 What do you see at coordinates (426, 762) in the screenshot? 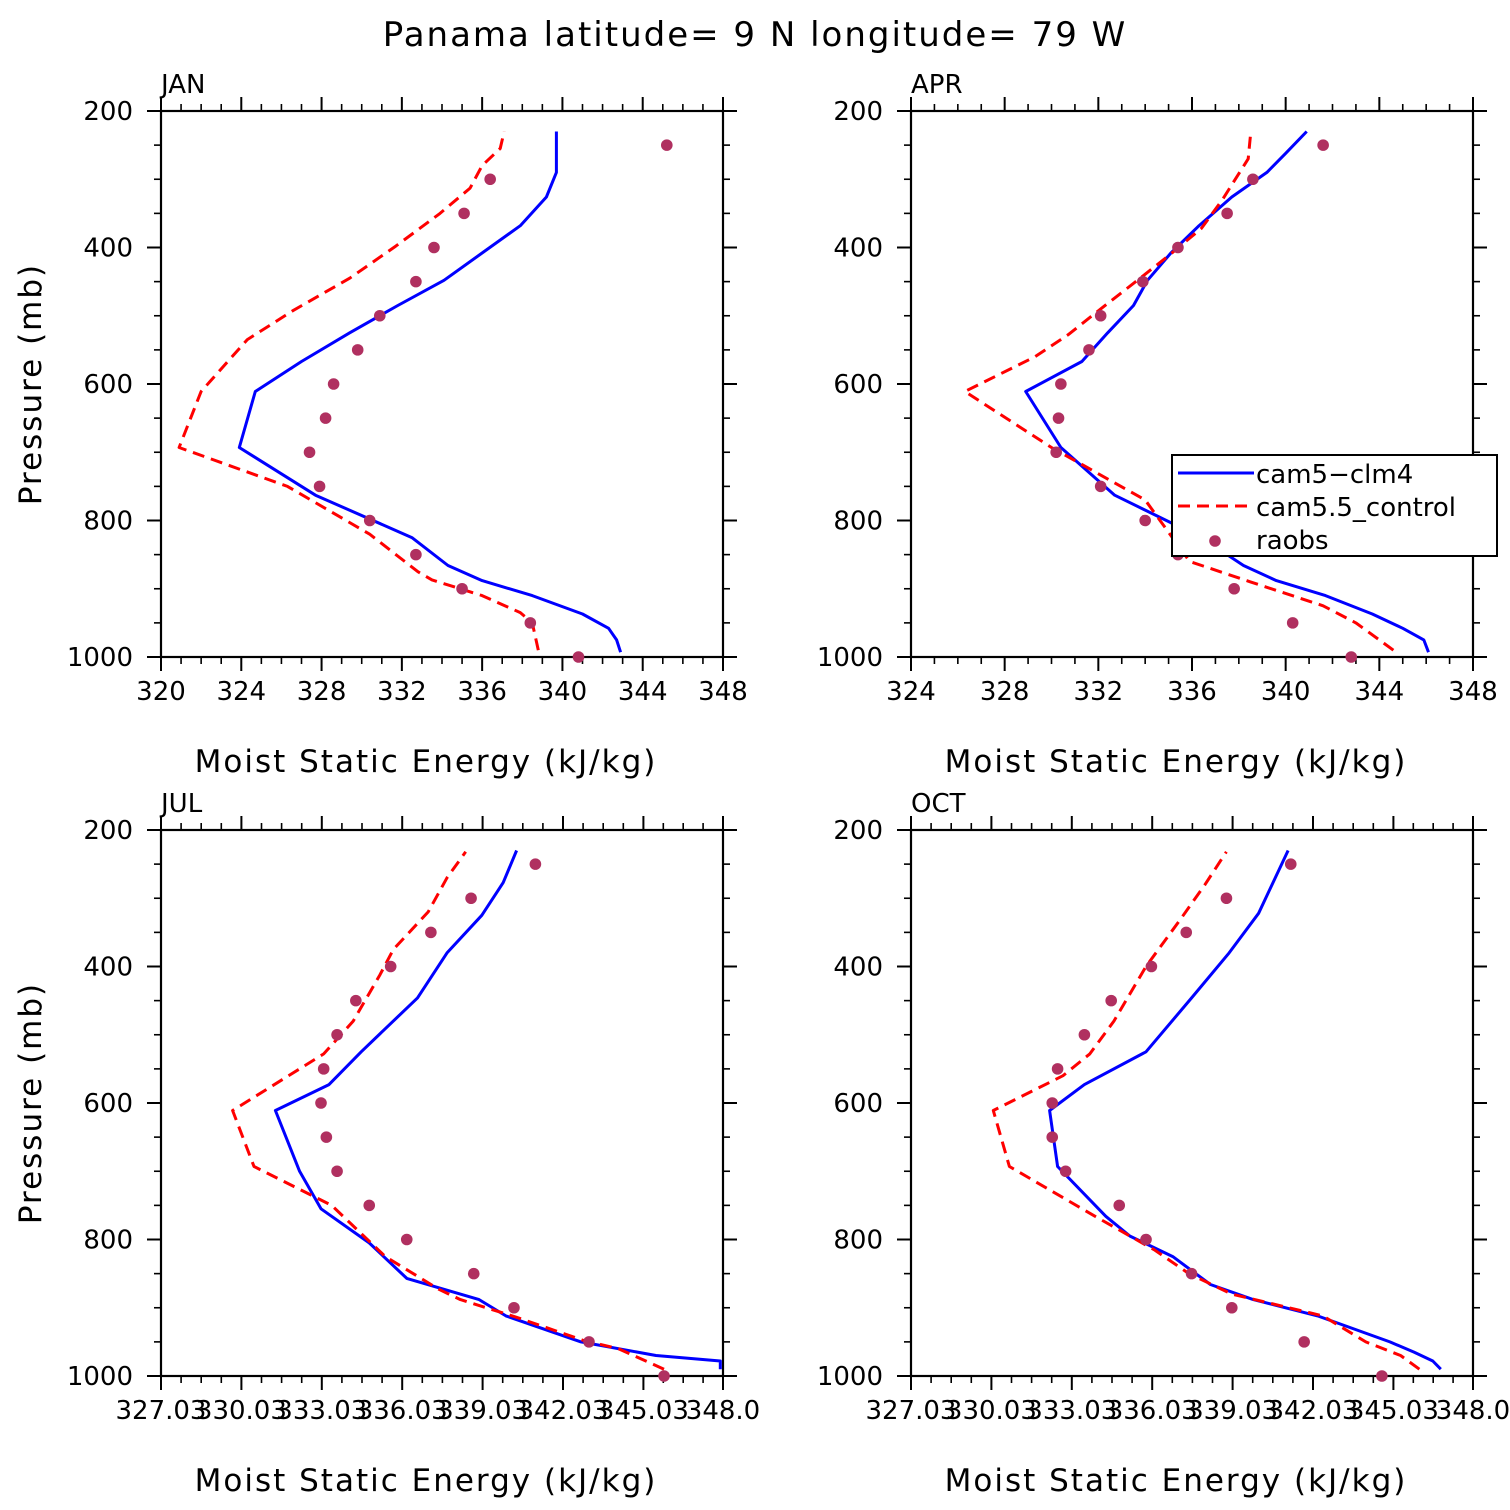
I see `x-axis-title: Moist Static Energy (kJ/kg)` at bounding box center [426, 762].